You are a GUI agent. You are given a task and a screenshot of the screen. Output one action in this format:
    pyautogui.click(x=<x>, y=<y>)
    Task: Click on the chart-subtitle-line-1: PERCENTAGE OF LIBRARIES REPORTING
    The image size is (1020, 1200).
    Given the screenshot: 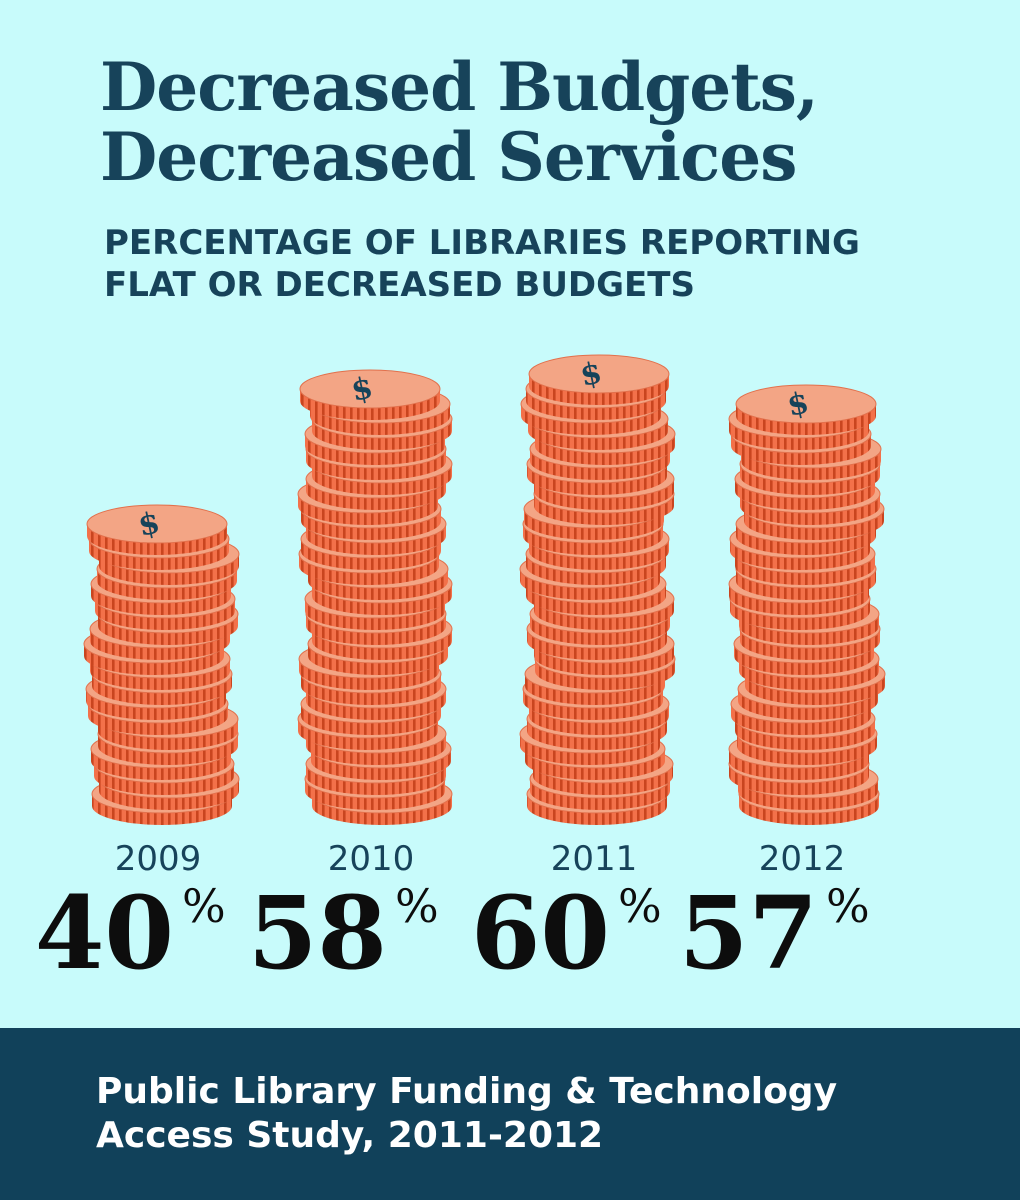 What is the action you would take?
    pyautogui.click(x=482, y=243)
    